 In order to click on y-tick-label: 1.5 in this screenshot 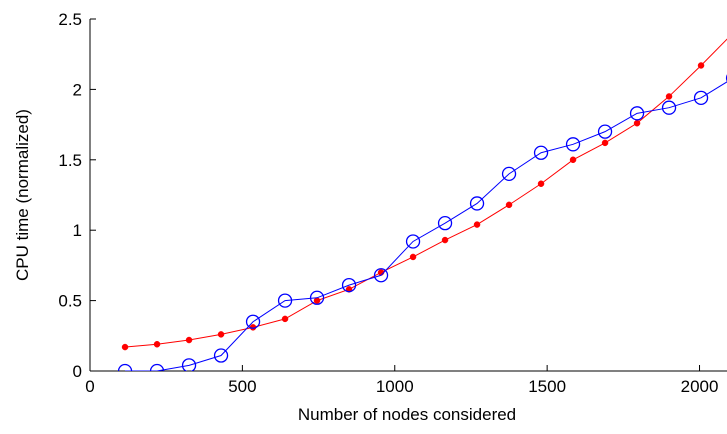, I will do `click(70, 160)`.